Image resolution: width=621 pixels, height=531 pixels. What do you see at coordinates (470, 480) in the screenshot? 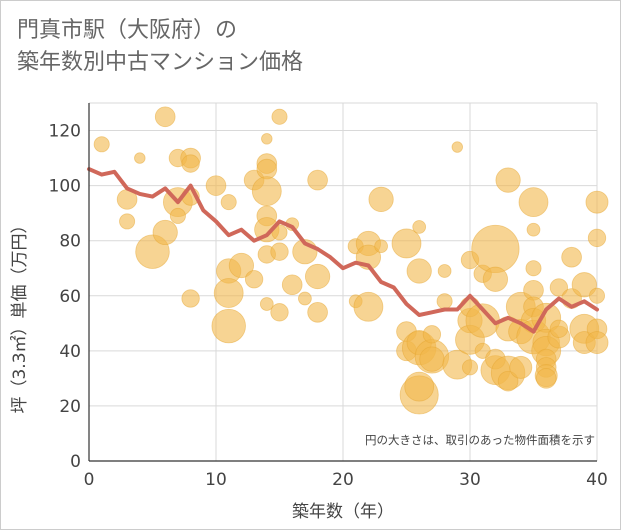
I see `x-tick-label: 30` at bounding box center [470, 480].